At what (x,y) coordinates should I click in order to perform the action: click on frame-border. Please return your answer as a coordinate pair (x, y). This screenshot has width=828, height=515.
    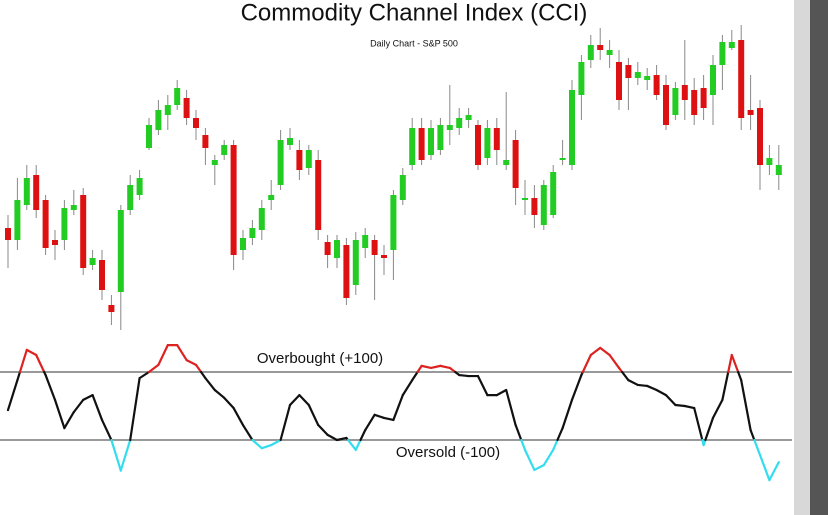
    Looking at the image, I should click on (819, 257).